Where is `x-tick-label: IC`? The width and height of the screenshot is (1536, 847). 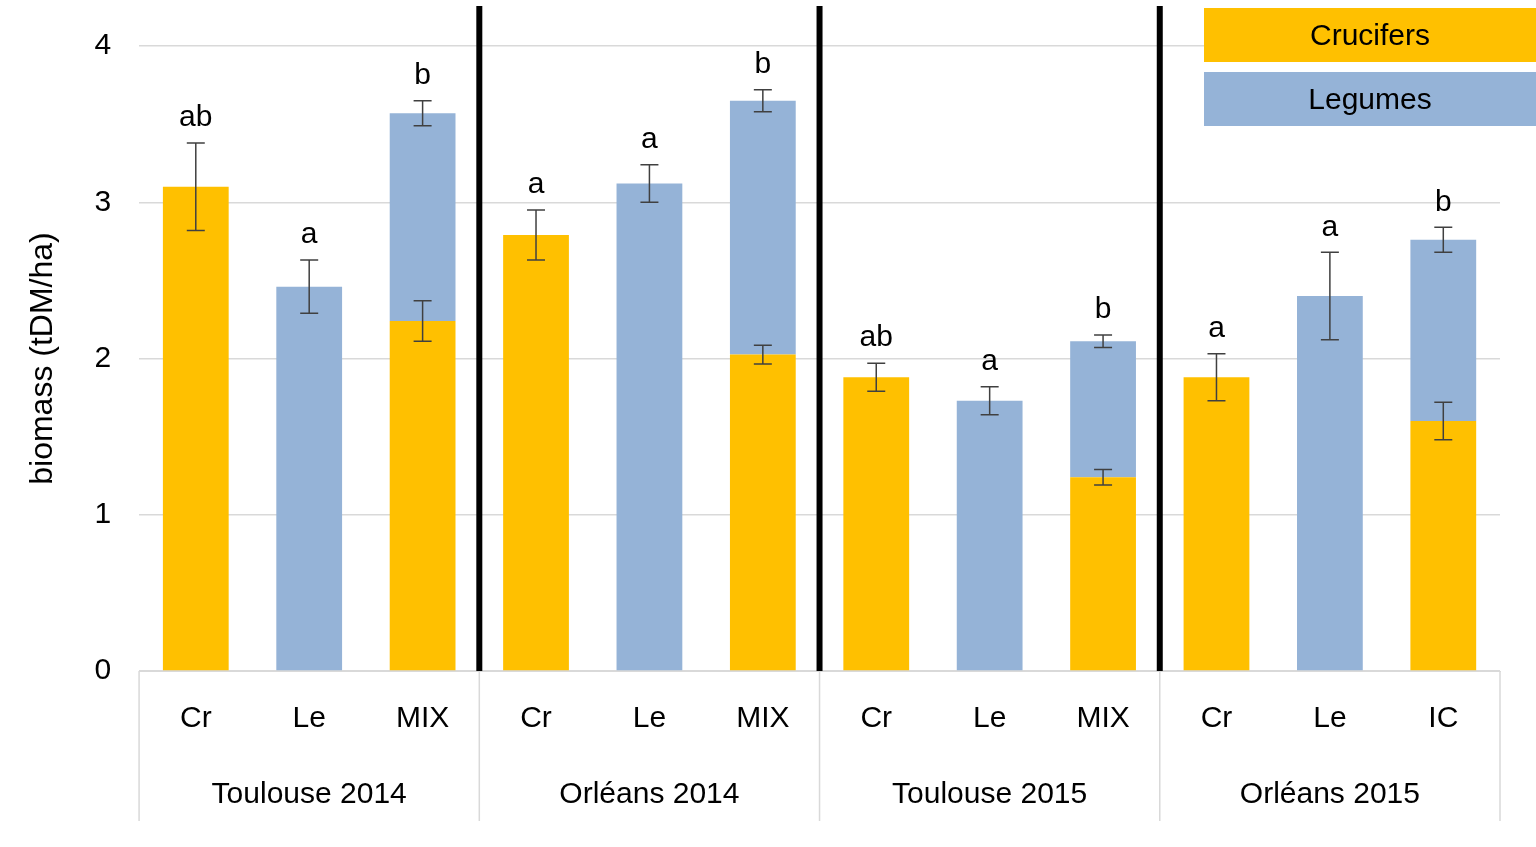
x-tick-label: IC is located at coordinates (1443, 717).